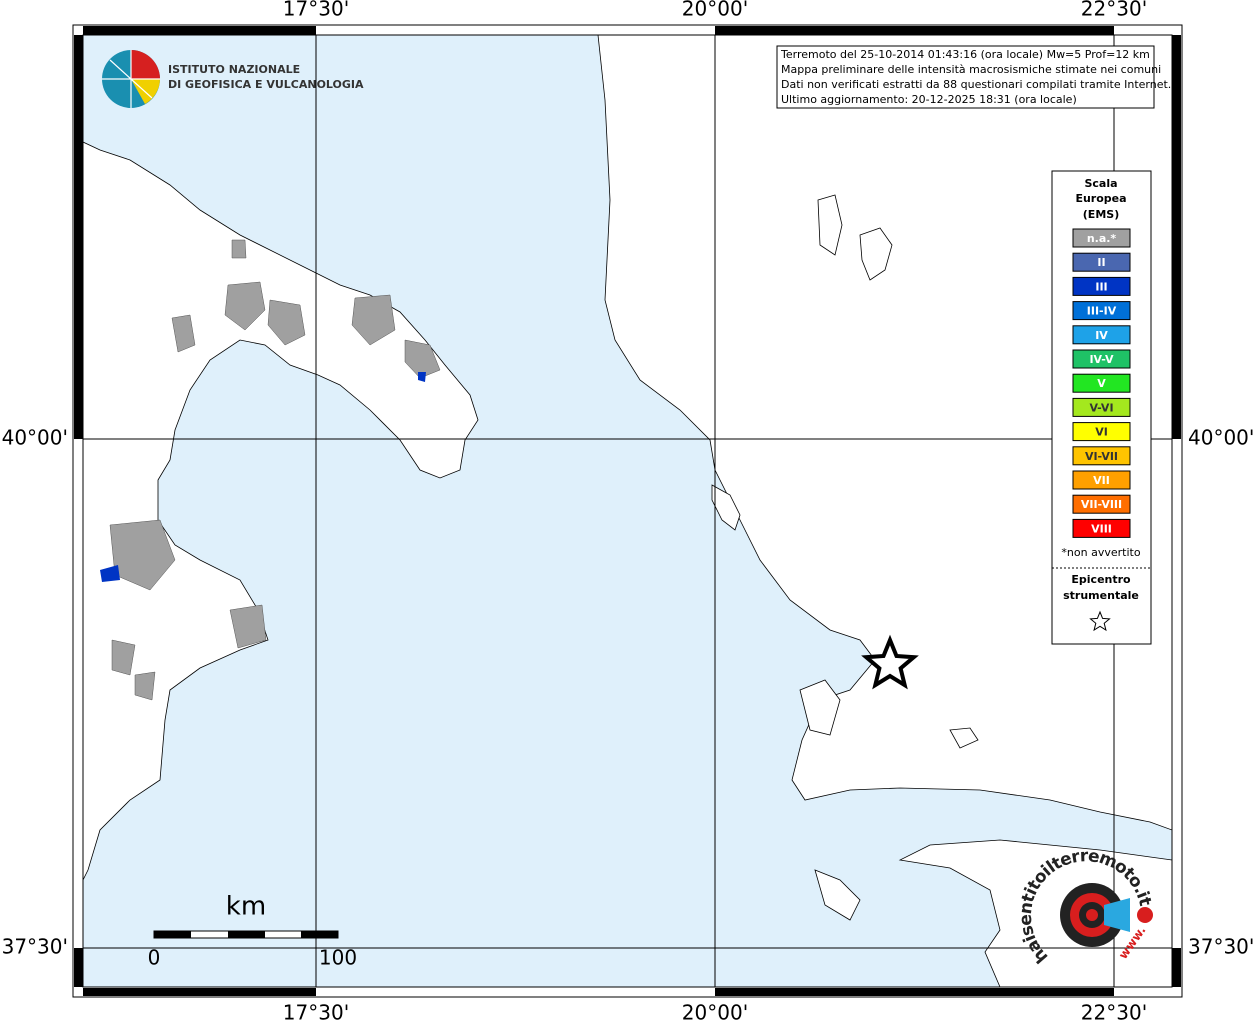  Describe the element at coordinates (1035, 913) in the screenshot. I see `peloponnese` at that location.